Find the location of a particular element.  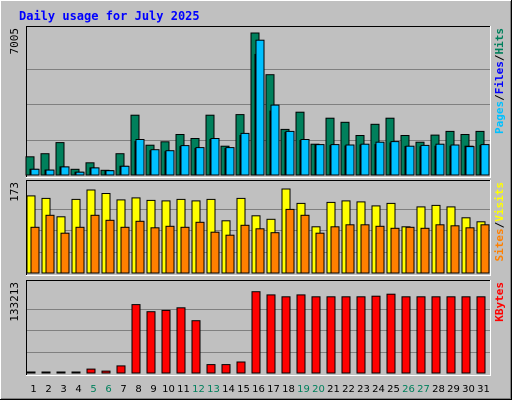

day-label: 4 is located at coordinates (78, 389).